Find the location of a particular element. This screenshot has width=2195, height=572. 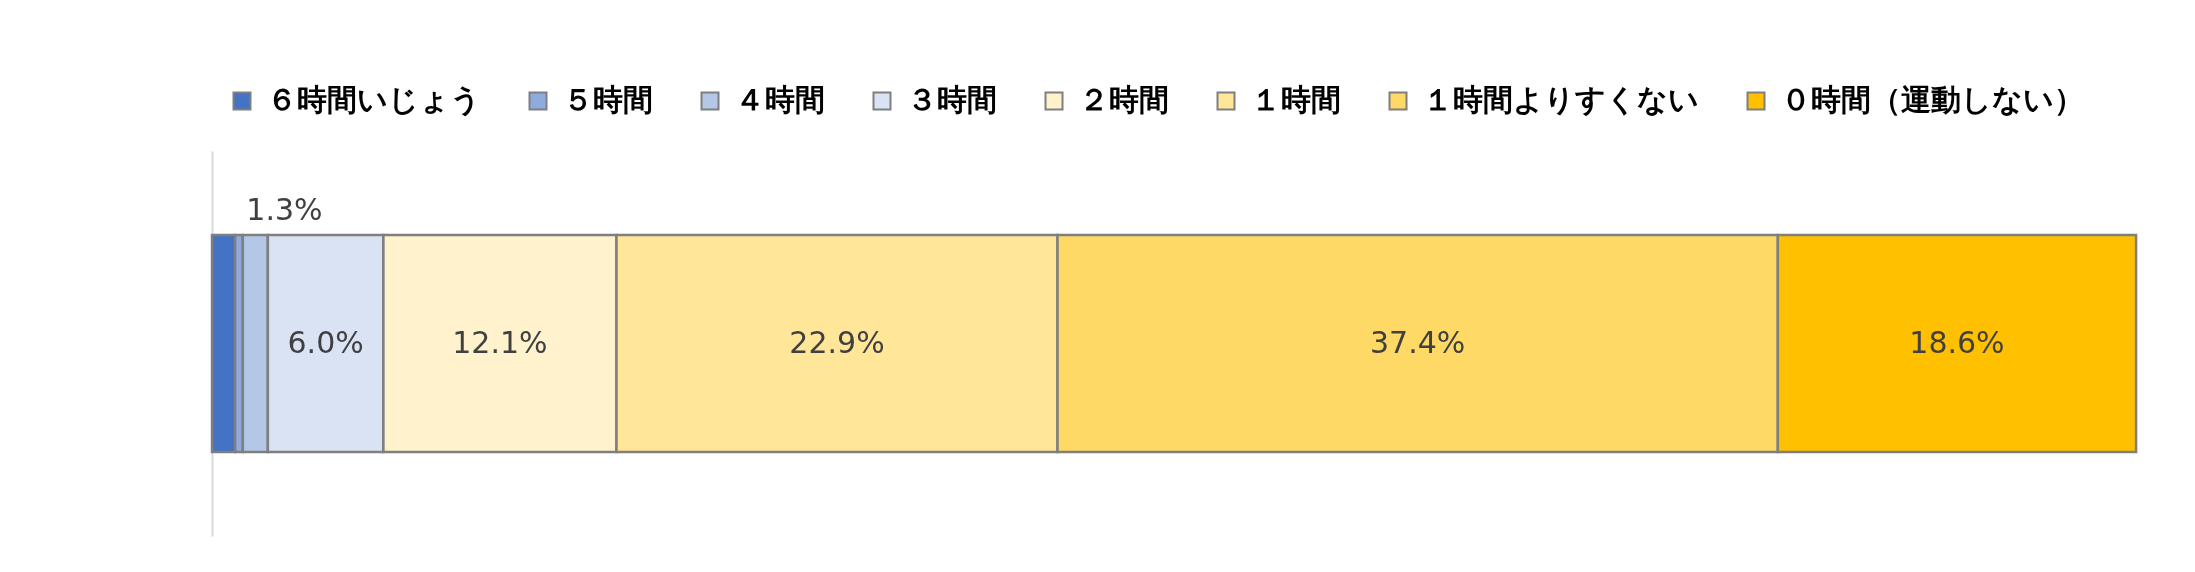

data-label: 6.0% is located at coordinates (325, 342).